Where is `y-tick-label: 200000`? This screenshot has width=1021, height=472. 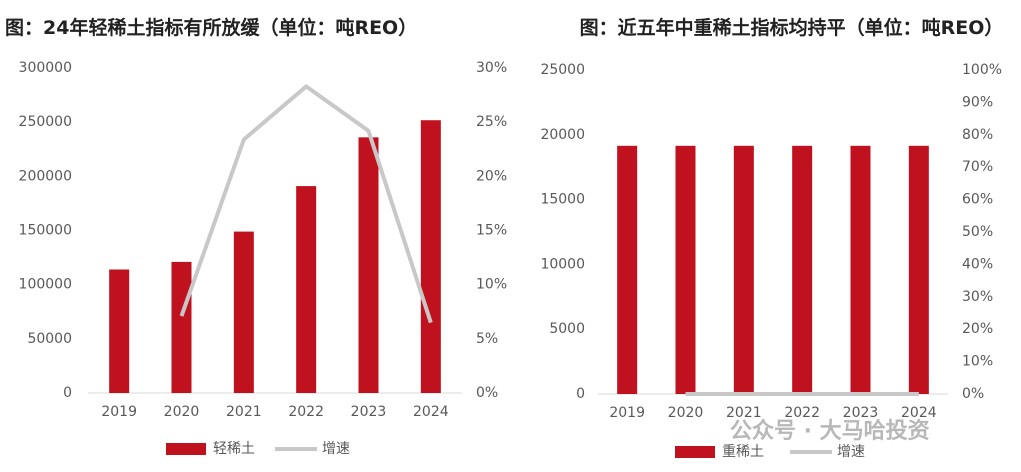 y-tick-label: 200000 is located at coordinates (45, 176).